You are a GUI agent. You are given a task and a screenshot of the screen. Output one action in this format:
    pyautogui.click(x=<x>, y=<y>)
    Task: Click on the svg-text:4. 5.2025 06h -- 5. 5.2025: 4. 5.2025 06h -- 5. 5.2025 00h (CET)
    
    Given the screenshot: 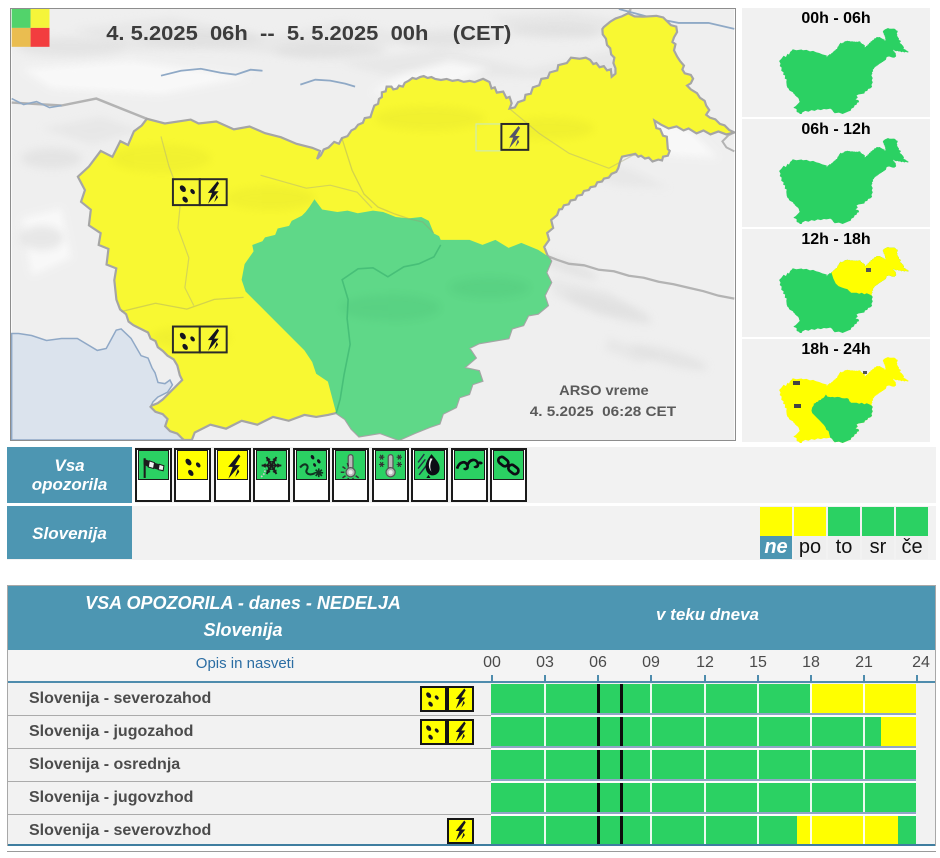 What is the action you would take?
    pyautogui.click(x=308, y=34)
    